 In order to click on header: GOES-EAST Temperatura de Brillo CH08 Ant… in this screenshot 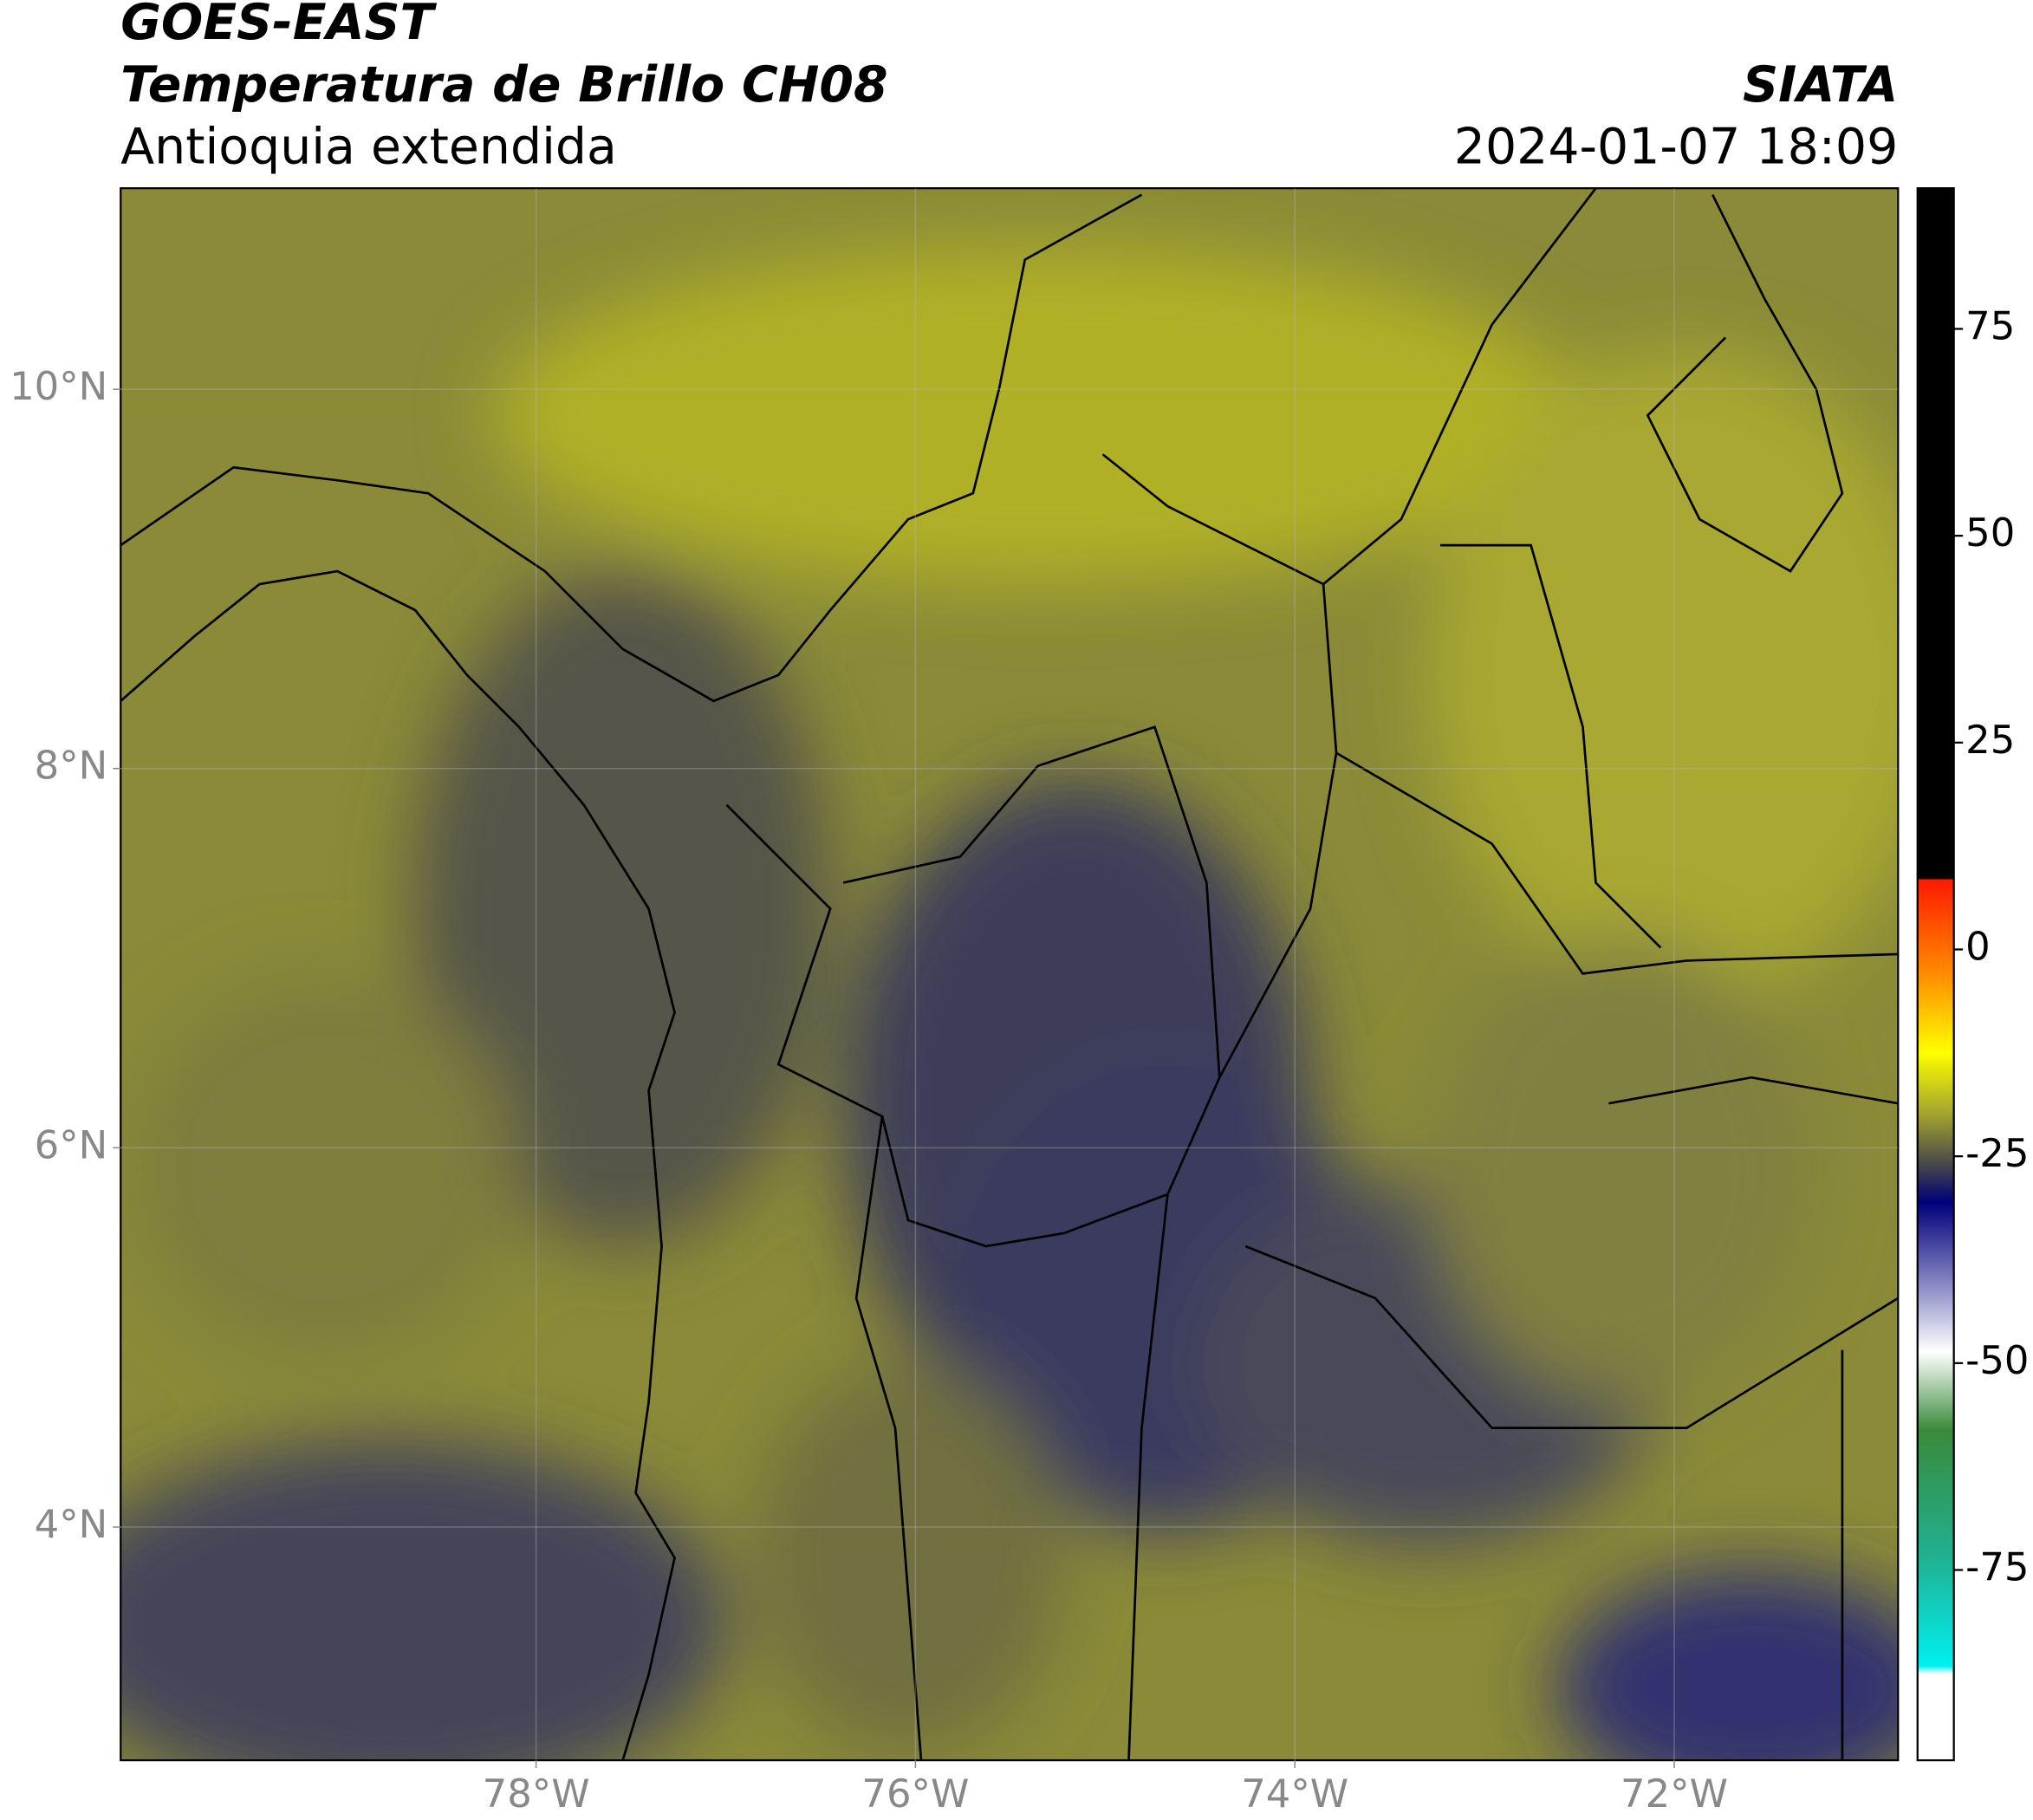, I will do `click(1009, 88)`.